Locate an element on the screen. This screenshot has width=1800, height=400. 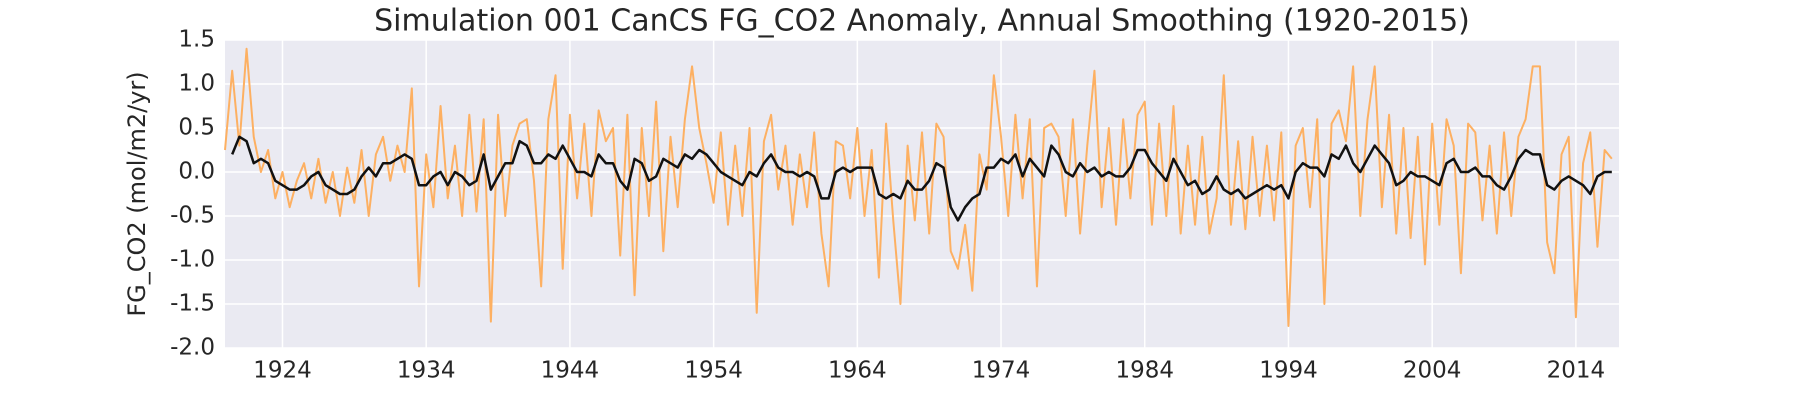
x-tick-label: 1954 is located at coordinates (713, 371).